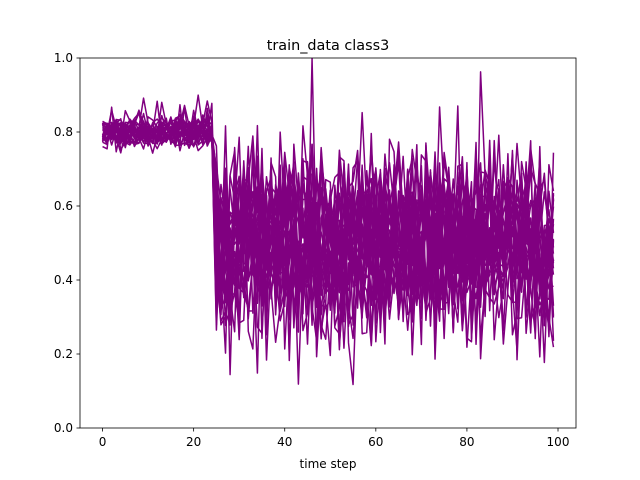 Image resolution: width=640 pixels, height=480 pixels. What do you see at coordinates (328, 46) in the screenshot?
I see `chart-title: train_data class3` at bounding box center [328, 46].